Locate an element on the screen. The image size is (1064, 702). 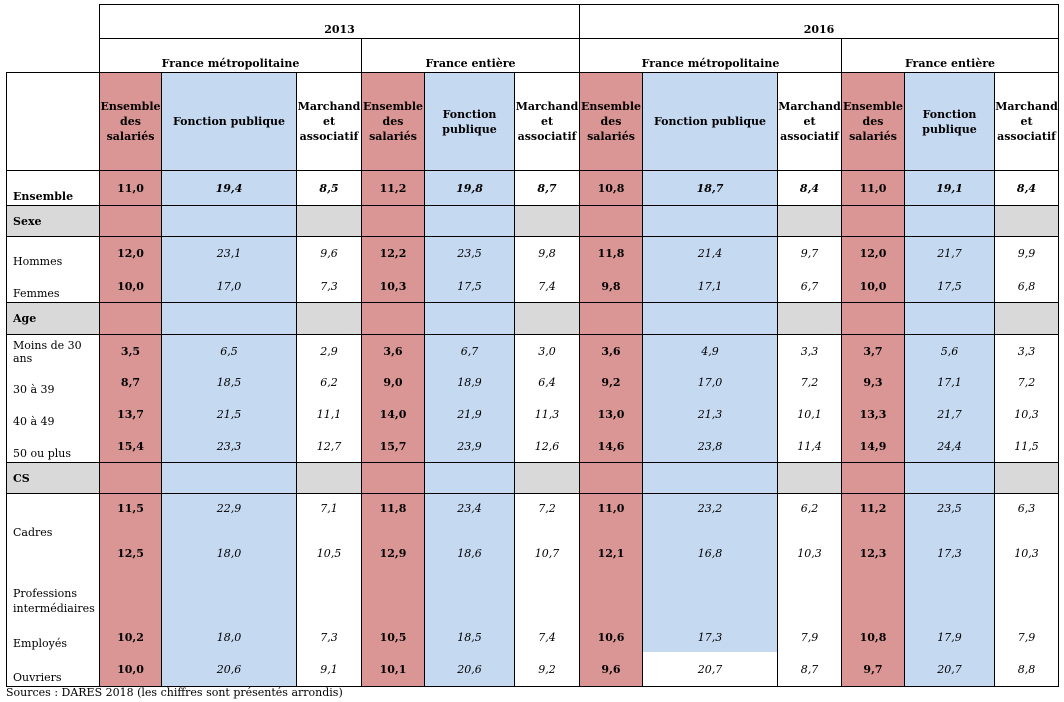
cell-value: 3,5 is located at coordinates (130, 351).